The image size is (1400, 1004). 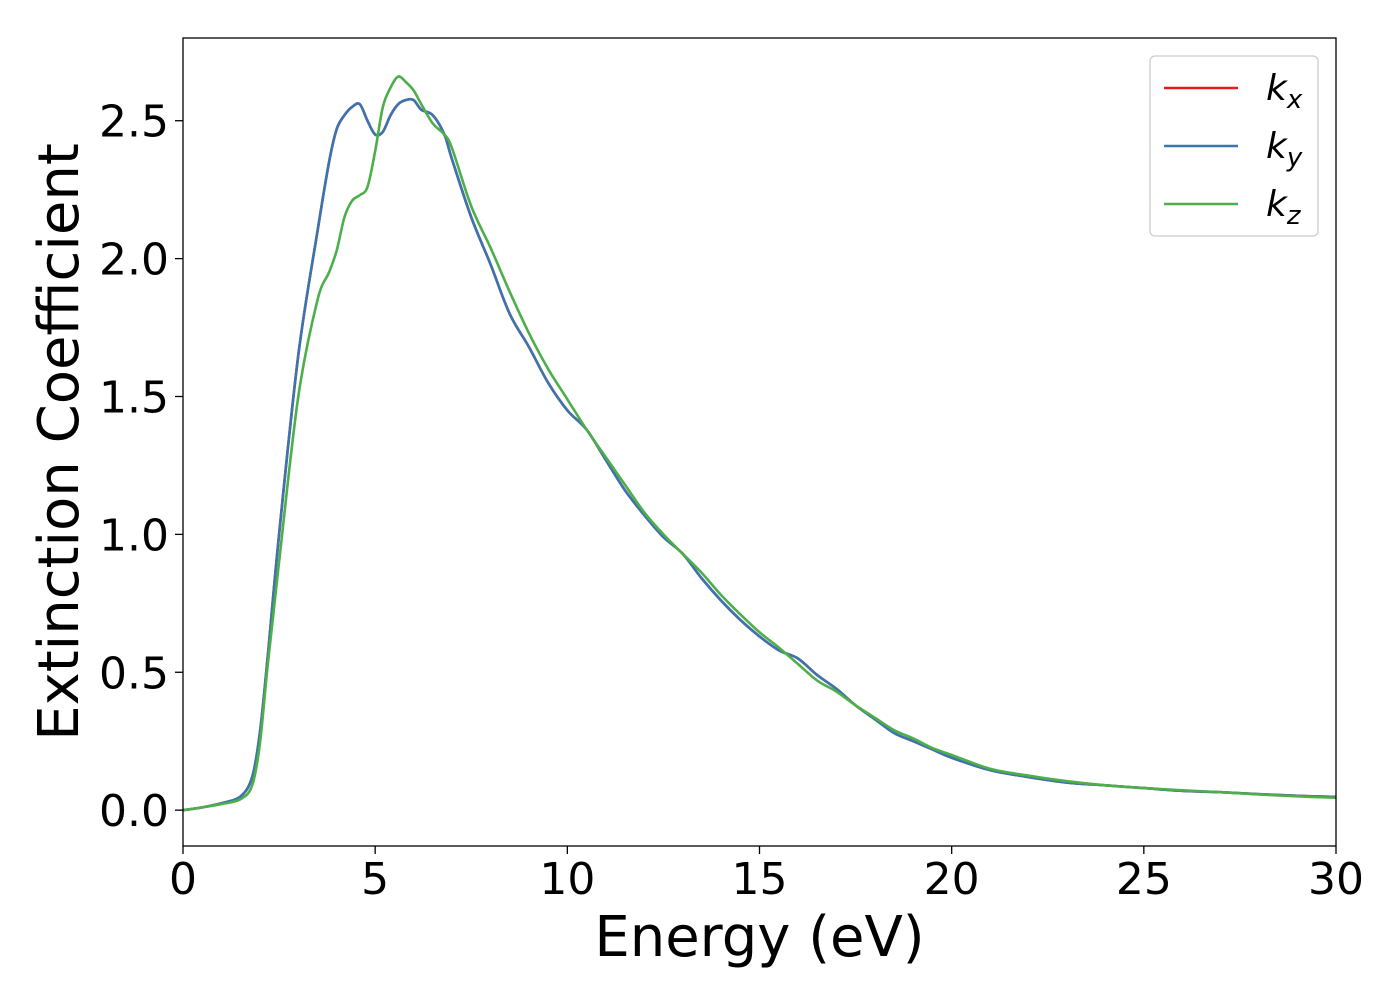 What do you see at coordinates (1294, 158) in the screenshot?
I see `legend-label-subscript: y` at bounding box center [1294, 158].